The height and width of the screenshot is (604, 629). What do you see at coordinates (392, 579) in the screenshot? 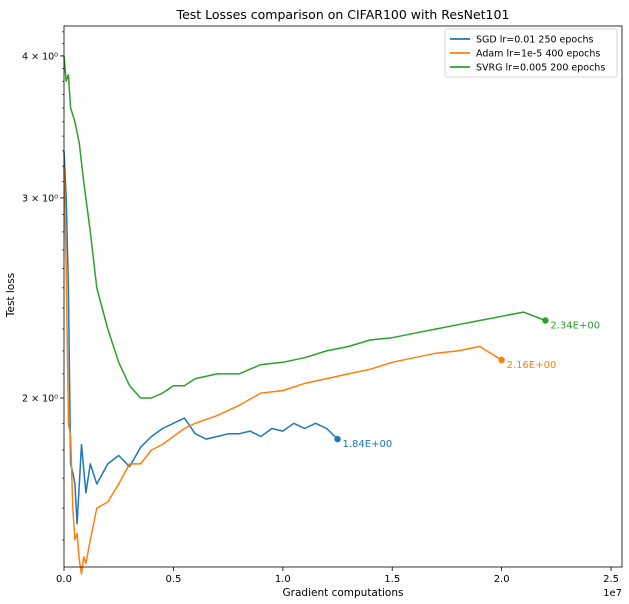
I see `x-tick-label-3: 1.5` at bounding box center [392, 579].